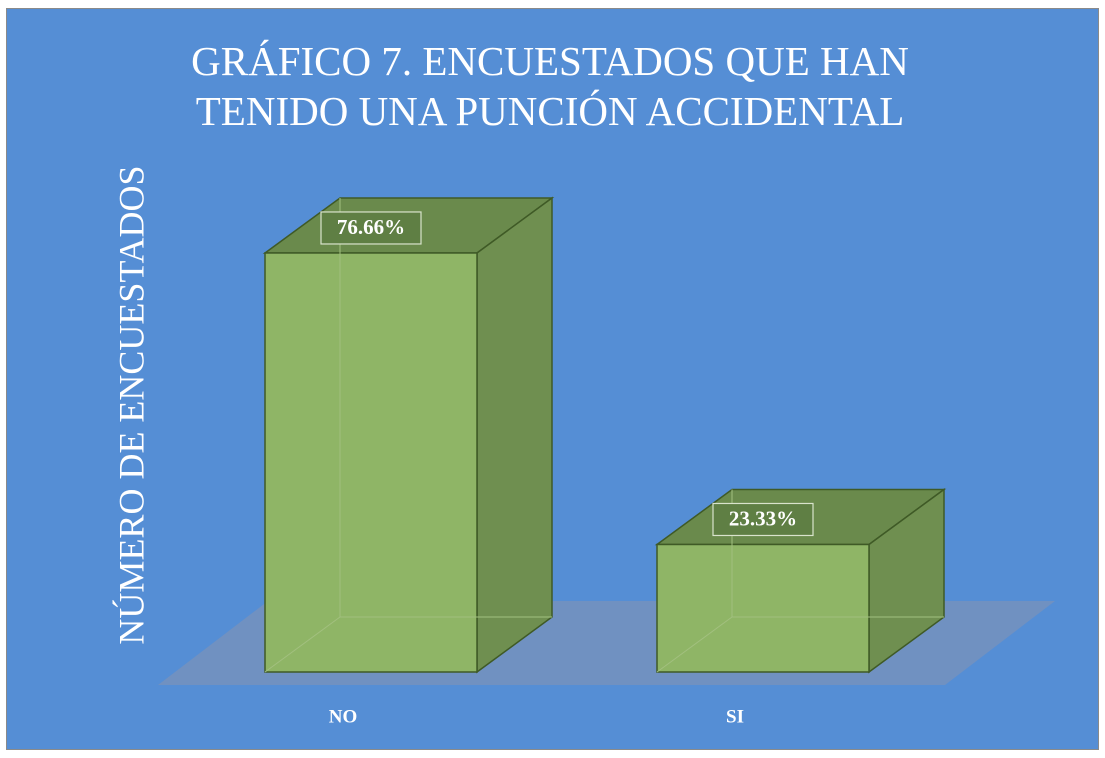 This screenshot has height=758, width=1105. What do you see at coordinates (735, 716) in the screenshot?
I see `x-tick-label: SI` at bounding box center [735, 716].